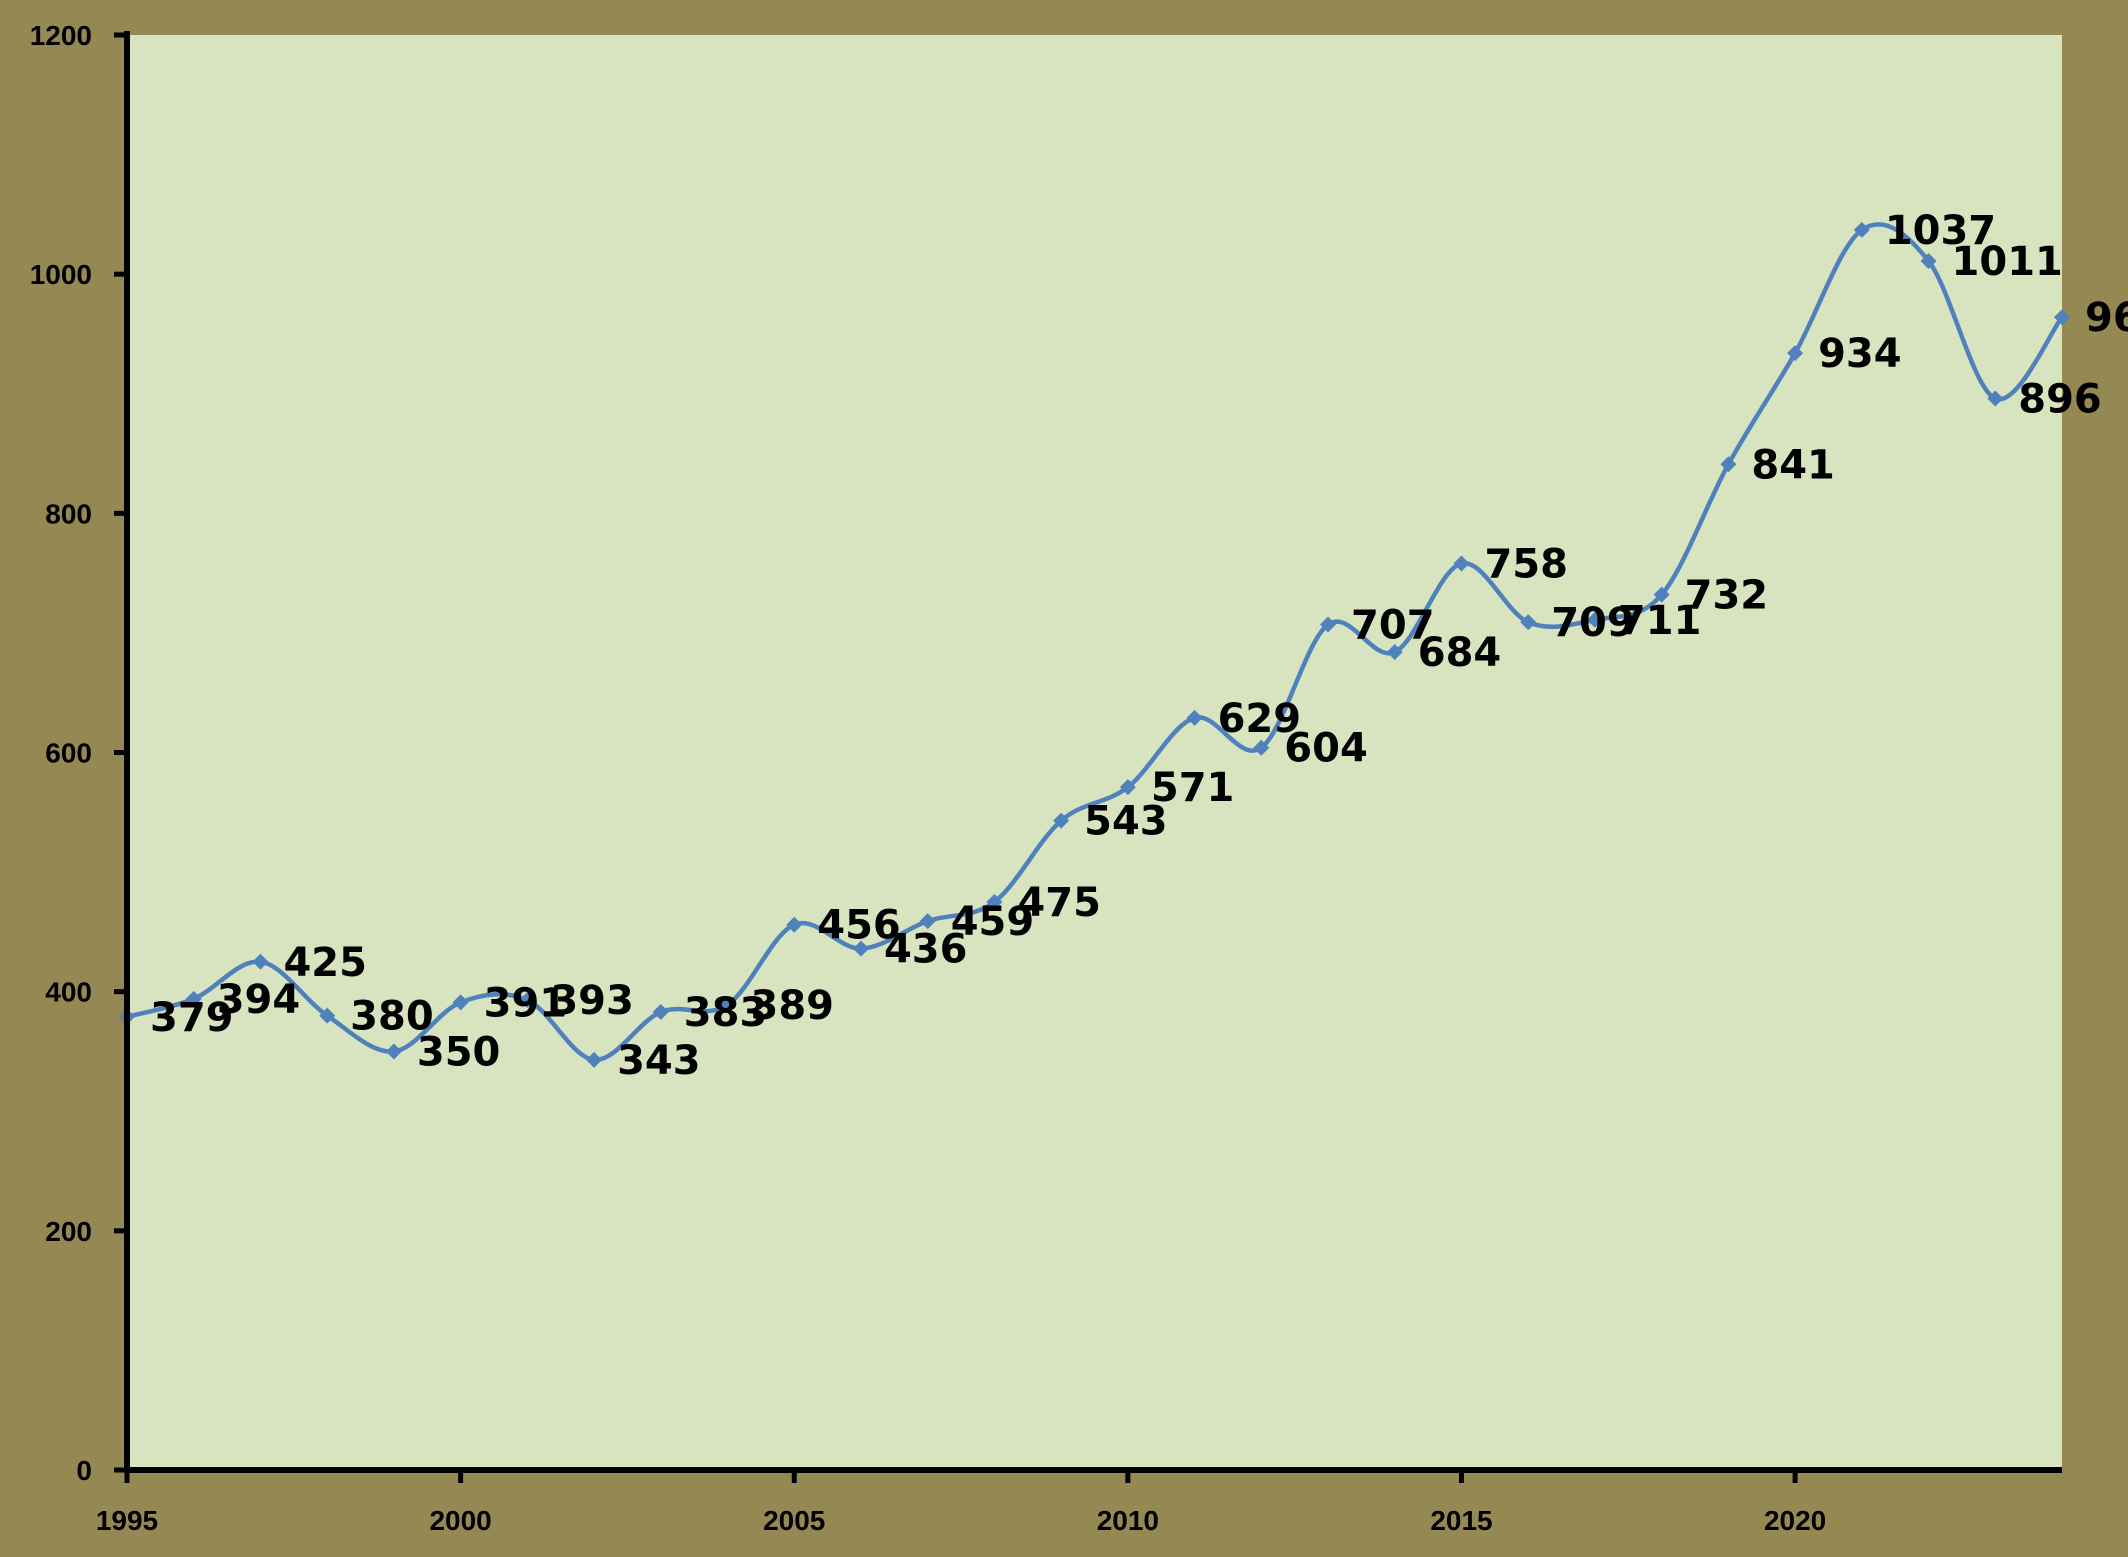 The width and height of the screenshot is (2128, 1557). I want to click on data-label: 391, so click(526, 1003).